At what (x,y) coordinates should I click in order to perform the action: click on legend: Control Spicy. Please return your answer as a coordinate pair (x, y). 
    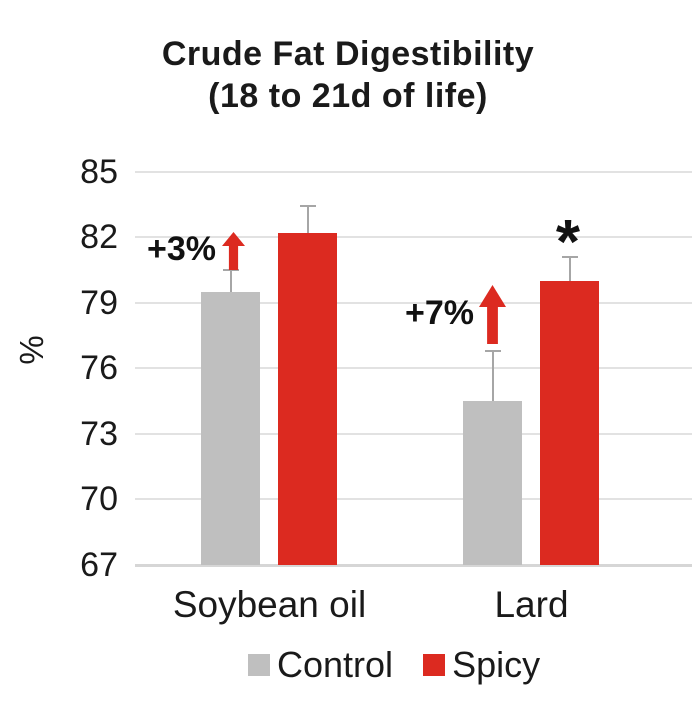
    Looking at the image, I should click on (394, 665).